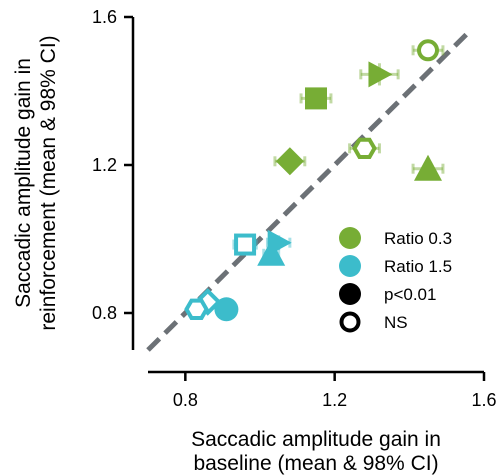 This screenshot has height=476, width=498. Describe the element at coordinates (418, 238) in the screenshot. I see `legend-label: Ratio 0.3` at that location.